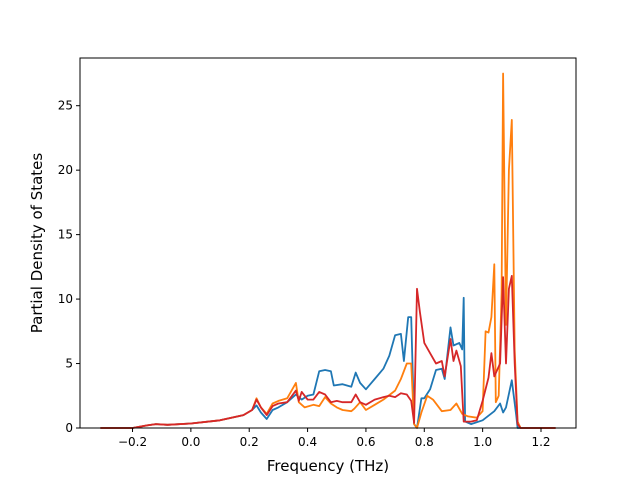 This screenshot has width=640, height=480. What do you see at coordinates (307, 442) in the screenshot?
I see `x-tick-label: 0.4` at bounding box center [307, 442].